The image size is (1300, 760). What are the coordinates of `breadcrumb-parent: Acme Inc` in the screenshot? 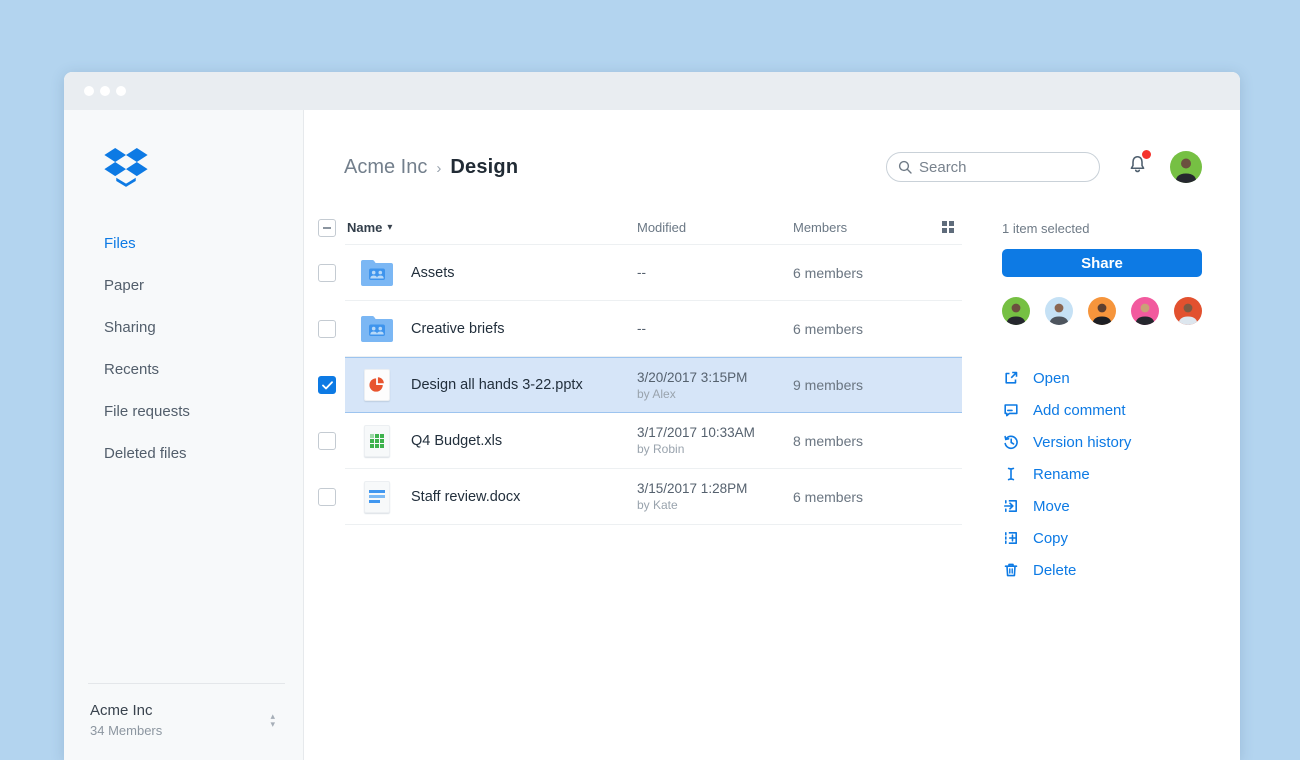 It's located at (386, 166).